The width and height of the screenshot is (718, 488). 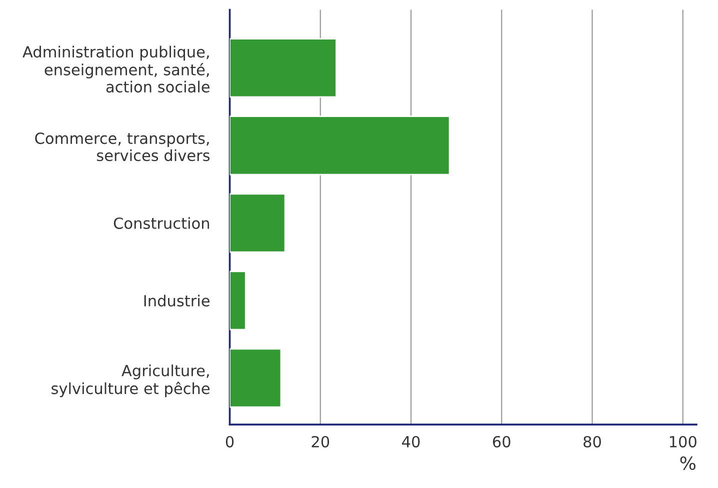 What do you see at coordinates (177, 300) in the screenshot?
I see `y-tick-label: Industrie` at bounding box center [177, 300].